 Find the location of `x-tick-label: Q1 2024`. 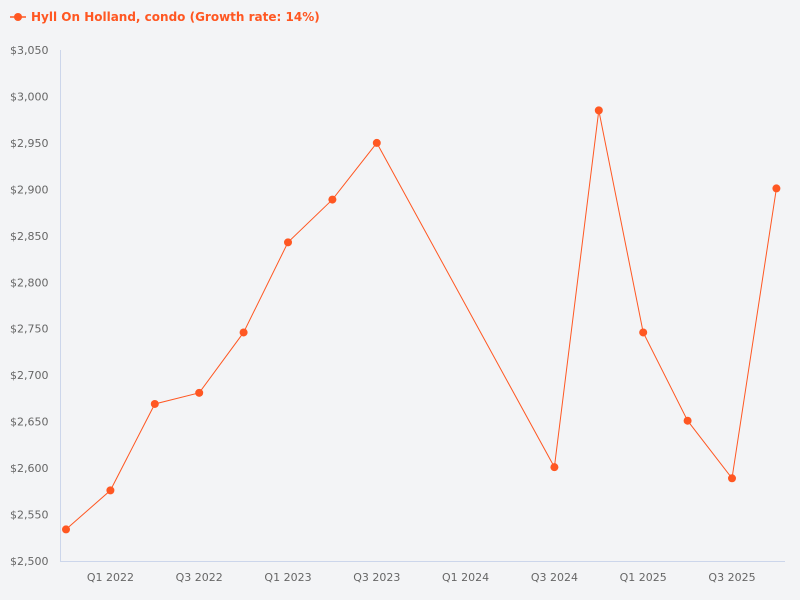

x-tick-label: Q1 2024 is located at coordinates (465, 577).